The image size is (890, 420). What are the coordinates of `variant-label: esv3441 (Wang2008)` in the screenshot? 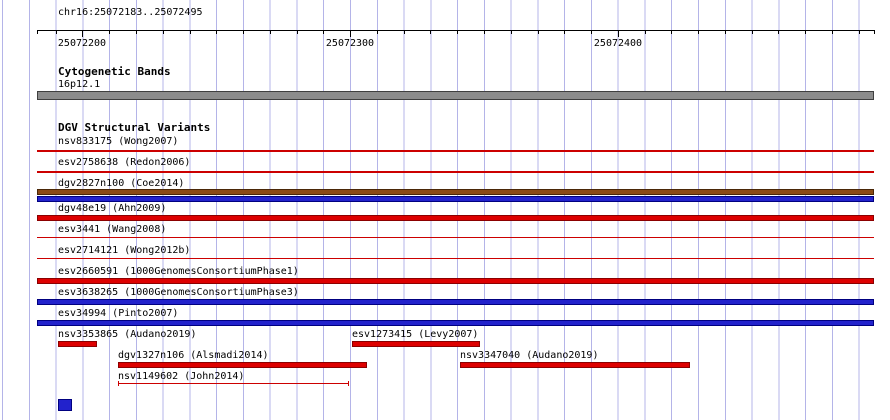 It's located at (112, 229).